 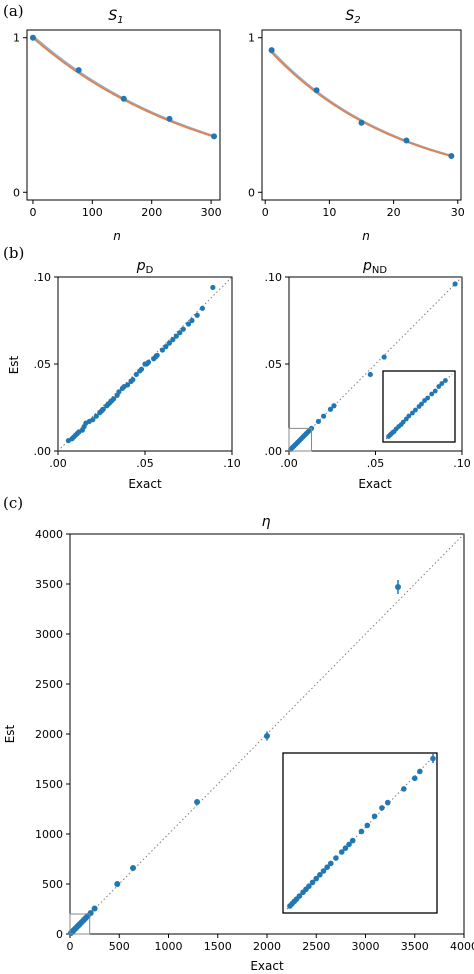 What do you see at coordinates (251, 192) in the screenshot?
I see `S2-ytick-label: 0` at bounding box center [251, 192].